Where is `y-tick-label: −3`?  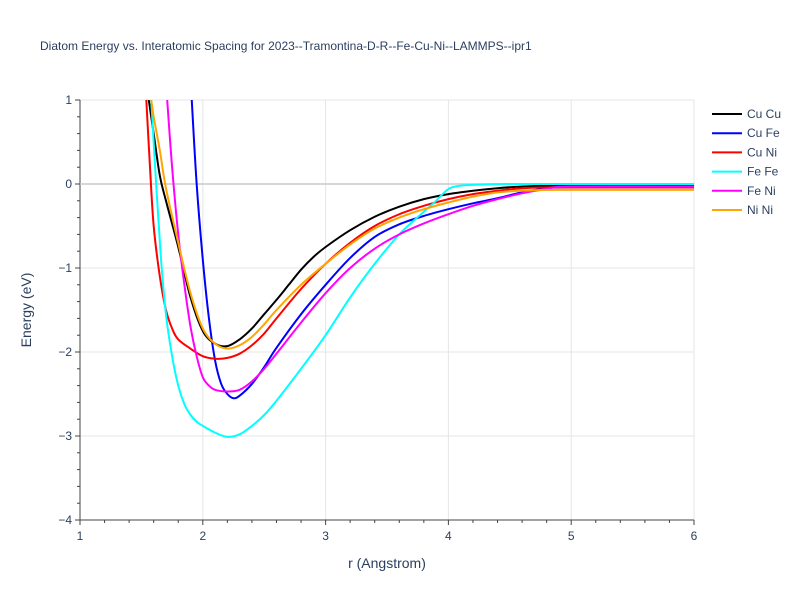
y-tick-label: −3 is located at coordinates (65, 436).